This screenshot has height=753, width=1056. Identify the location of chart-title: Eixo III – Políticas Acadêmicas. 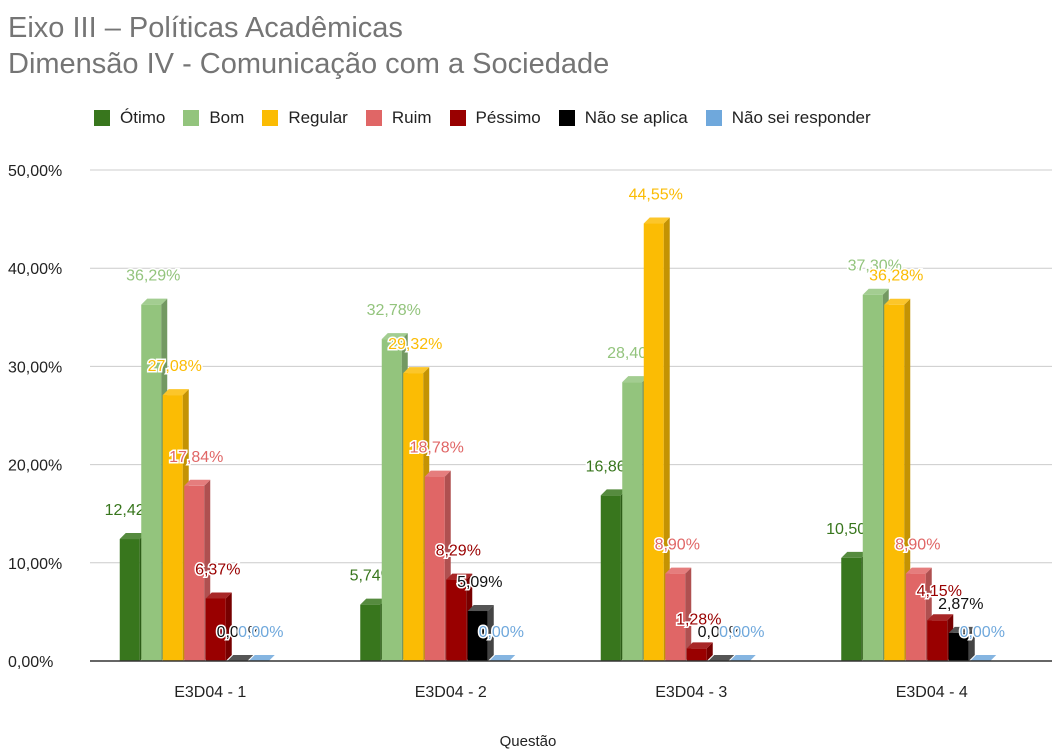
(205, 28).